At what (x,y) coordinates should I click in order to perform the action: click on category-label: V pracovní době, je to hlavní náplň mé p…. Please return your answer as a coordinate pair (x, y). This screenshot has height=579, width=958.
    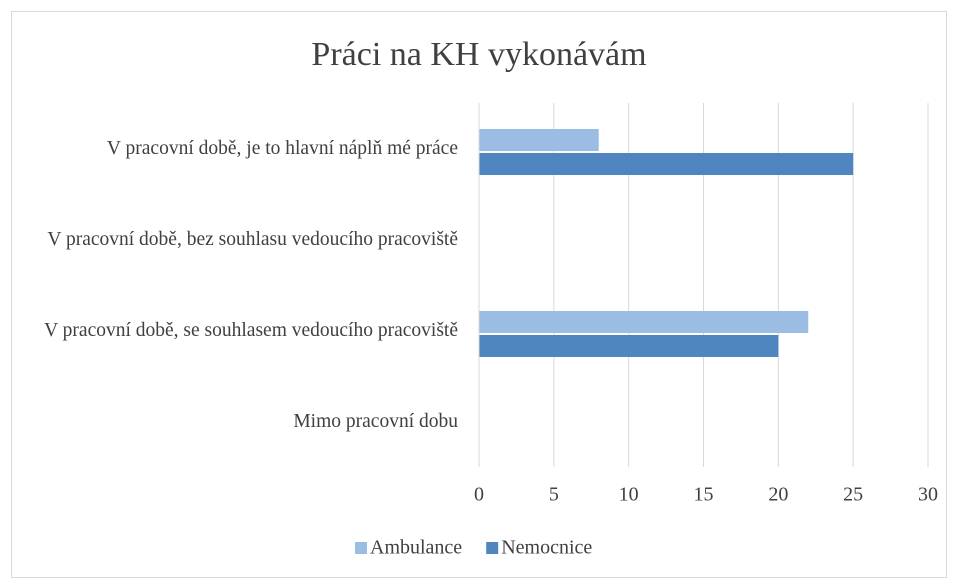
    Looking at the image, I should click on (282, 148).